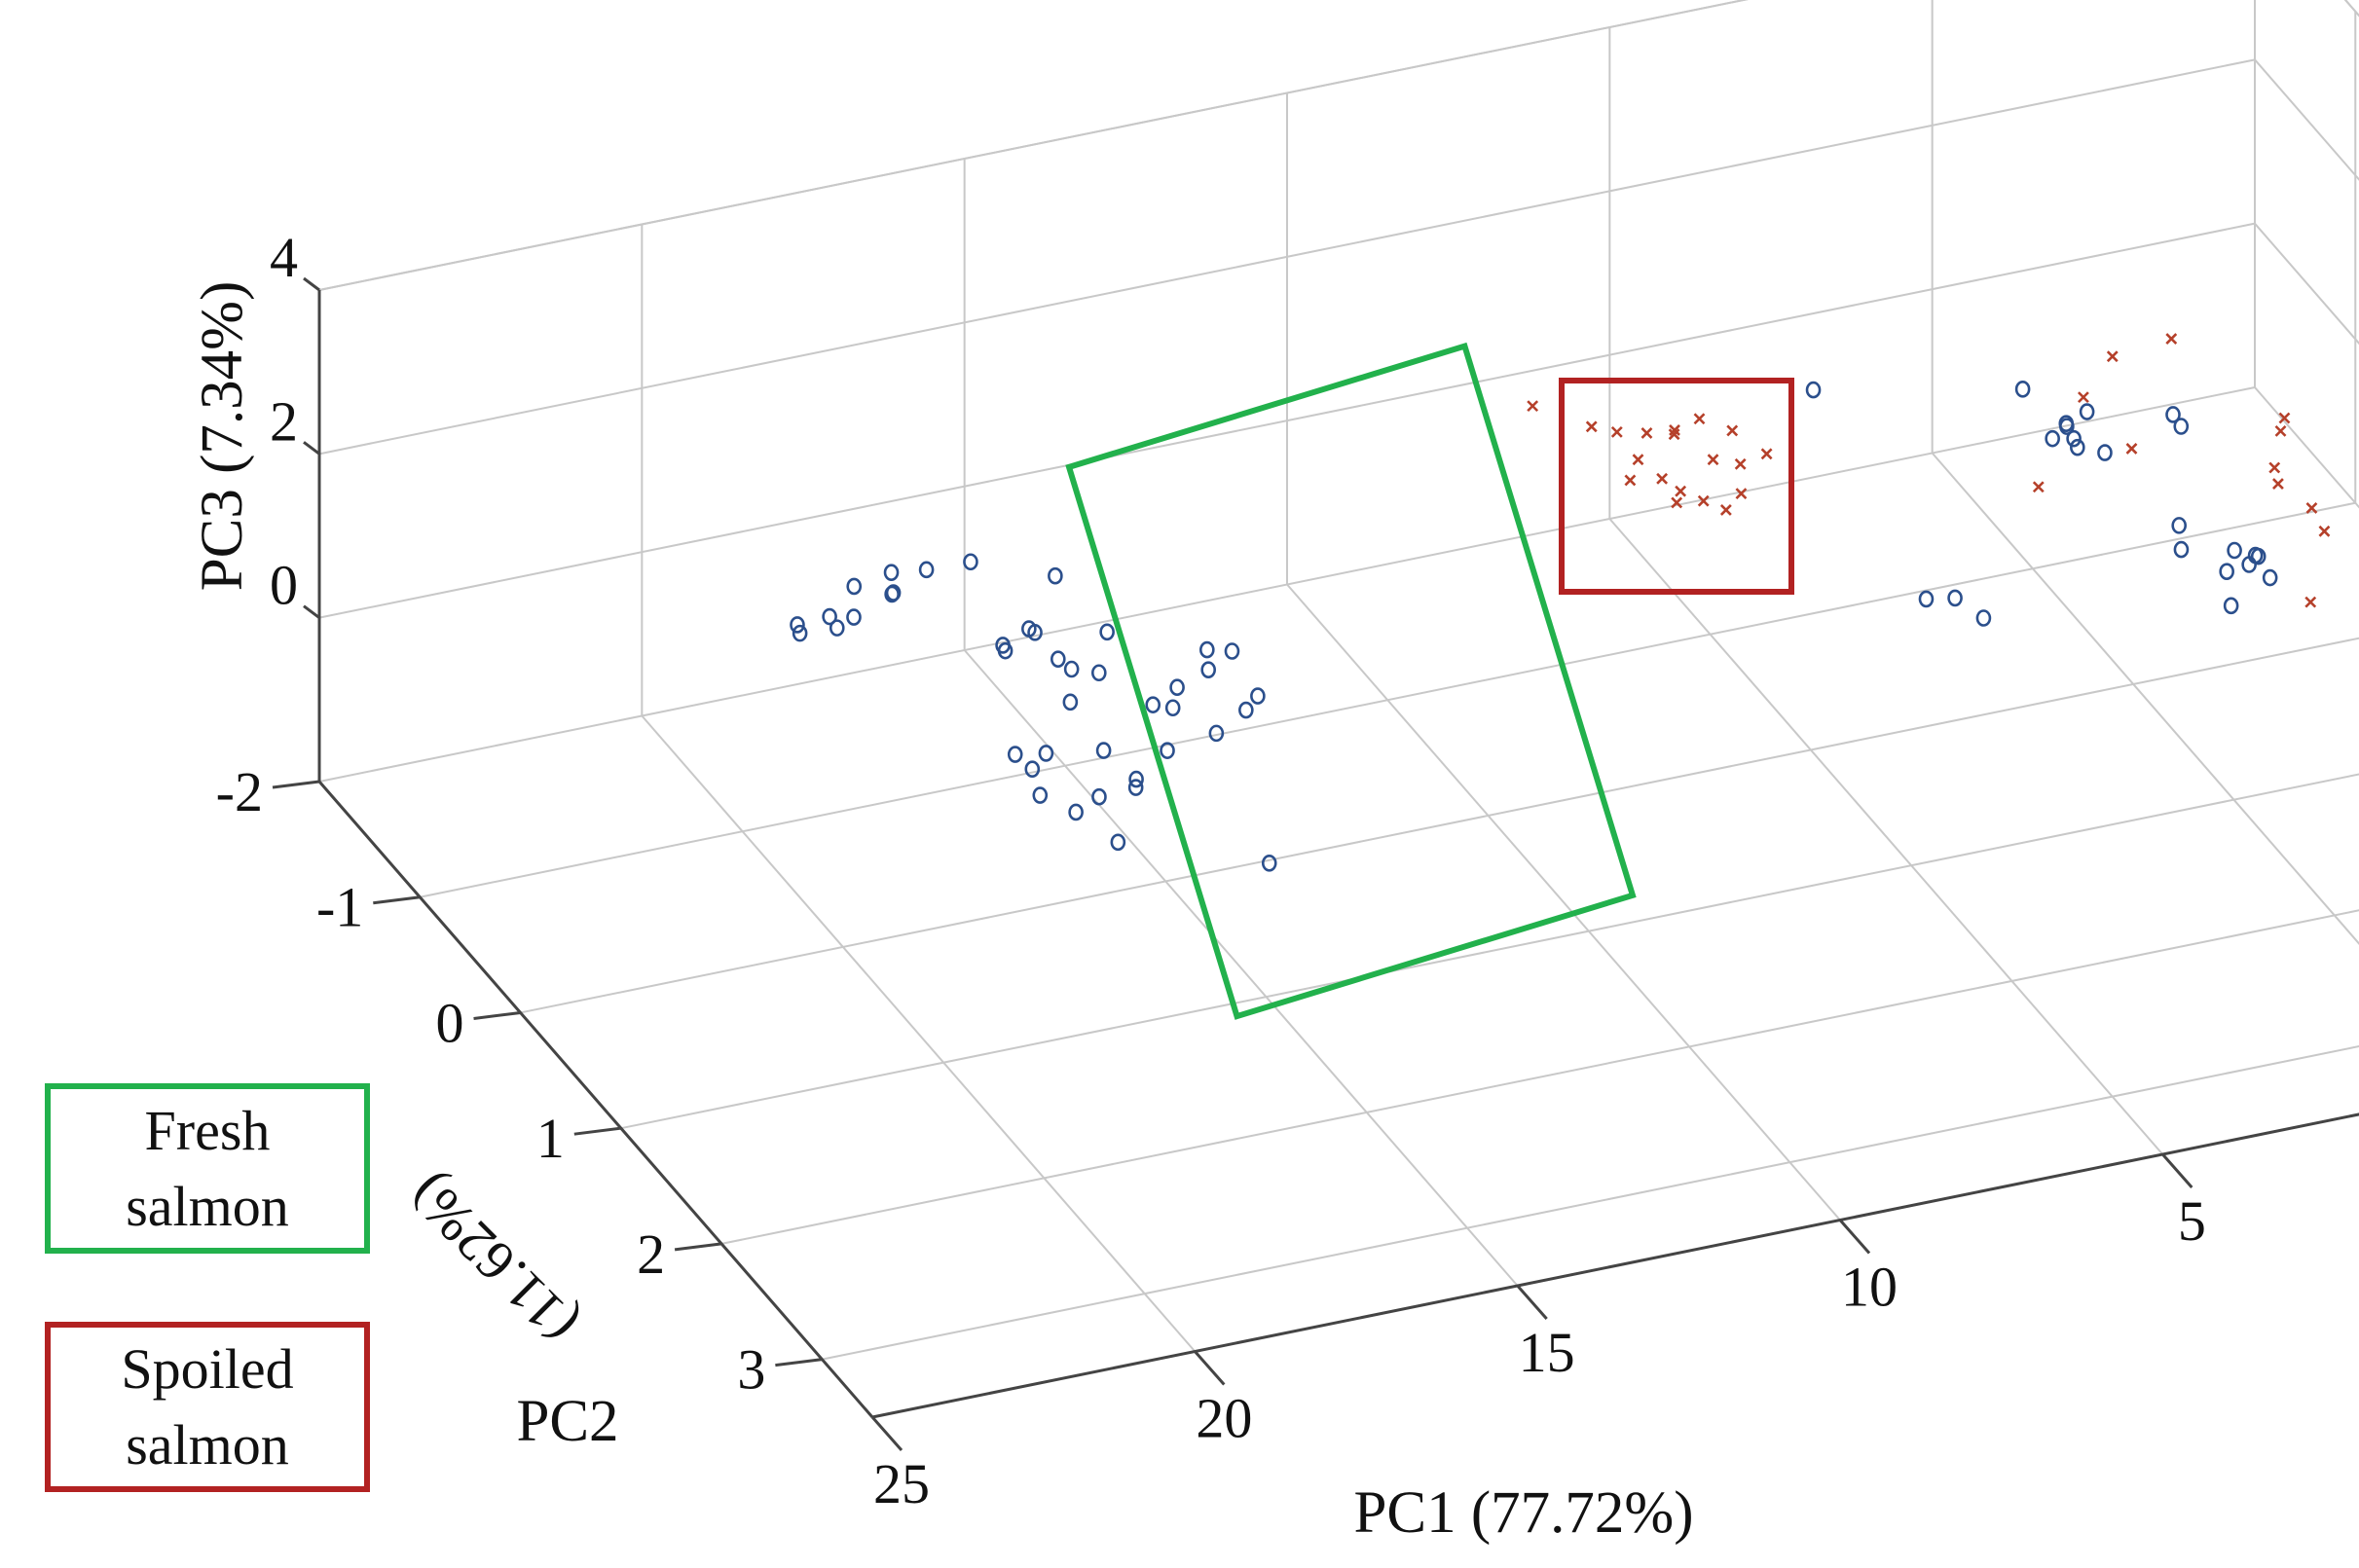  Describe the element at coordinates (751, 1370) in the screenshot. I see `y-tick-label: 3` at that location.